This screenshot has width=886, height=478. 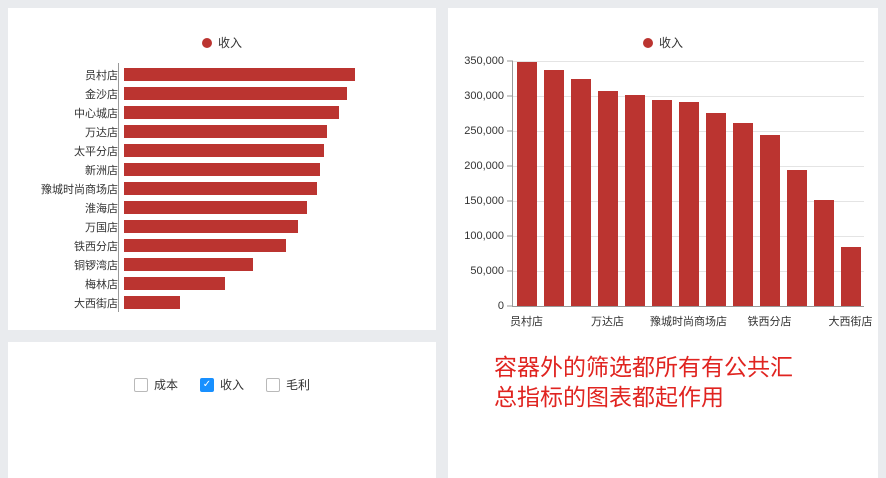 What do you see at coordinates (609, 398) in the screenshot?
I see `annotation-line: 总指标的图表都起作用` at bounding box center [609, 398].